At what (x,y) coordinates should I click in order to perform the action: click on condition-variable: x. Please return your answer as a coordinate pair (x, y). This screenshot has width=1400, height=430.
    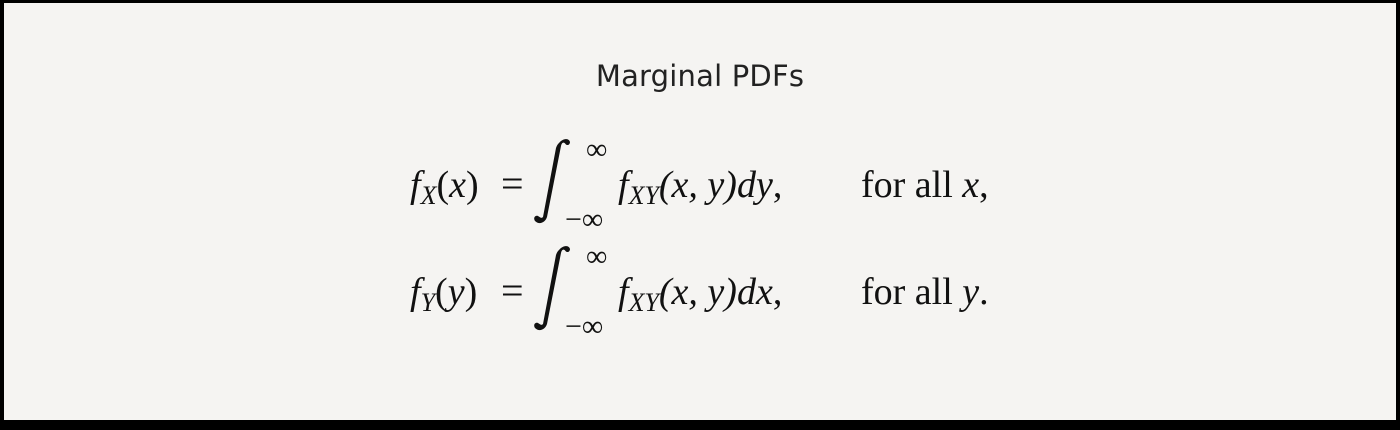
    Looking at the image, I should click on (971, 185).